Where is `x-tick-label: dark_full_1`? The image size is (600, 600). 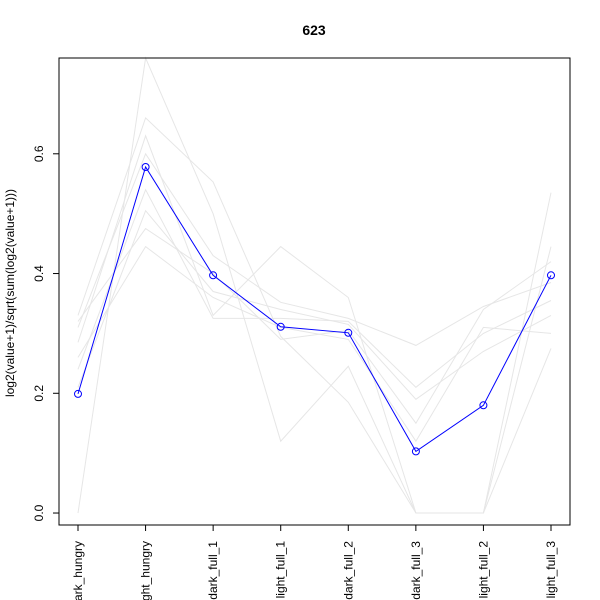
x-tick-label: dark_full_1 is located at coordinates (213, 570).